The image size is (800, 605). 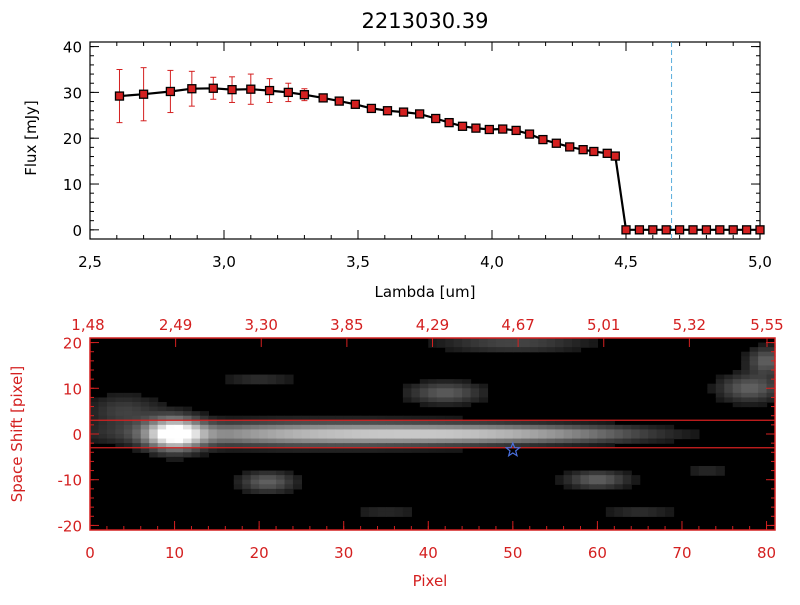 What do you see at coordinates (31, 138) in the screenshot?
I see `spectrum-y-label: Flux [mJy]` at bounding box center [31, 138].